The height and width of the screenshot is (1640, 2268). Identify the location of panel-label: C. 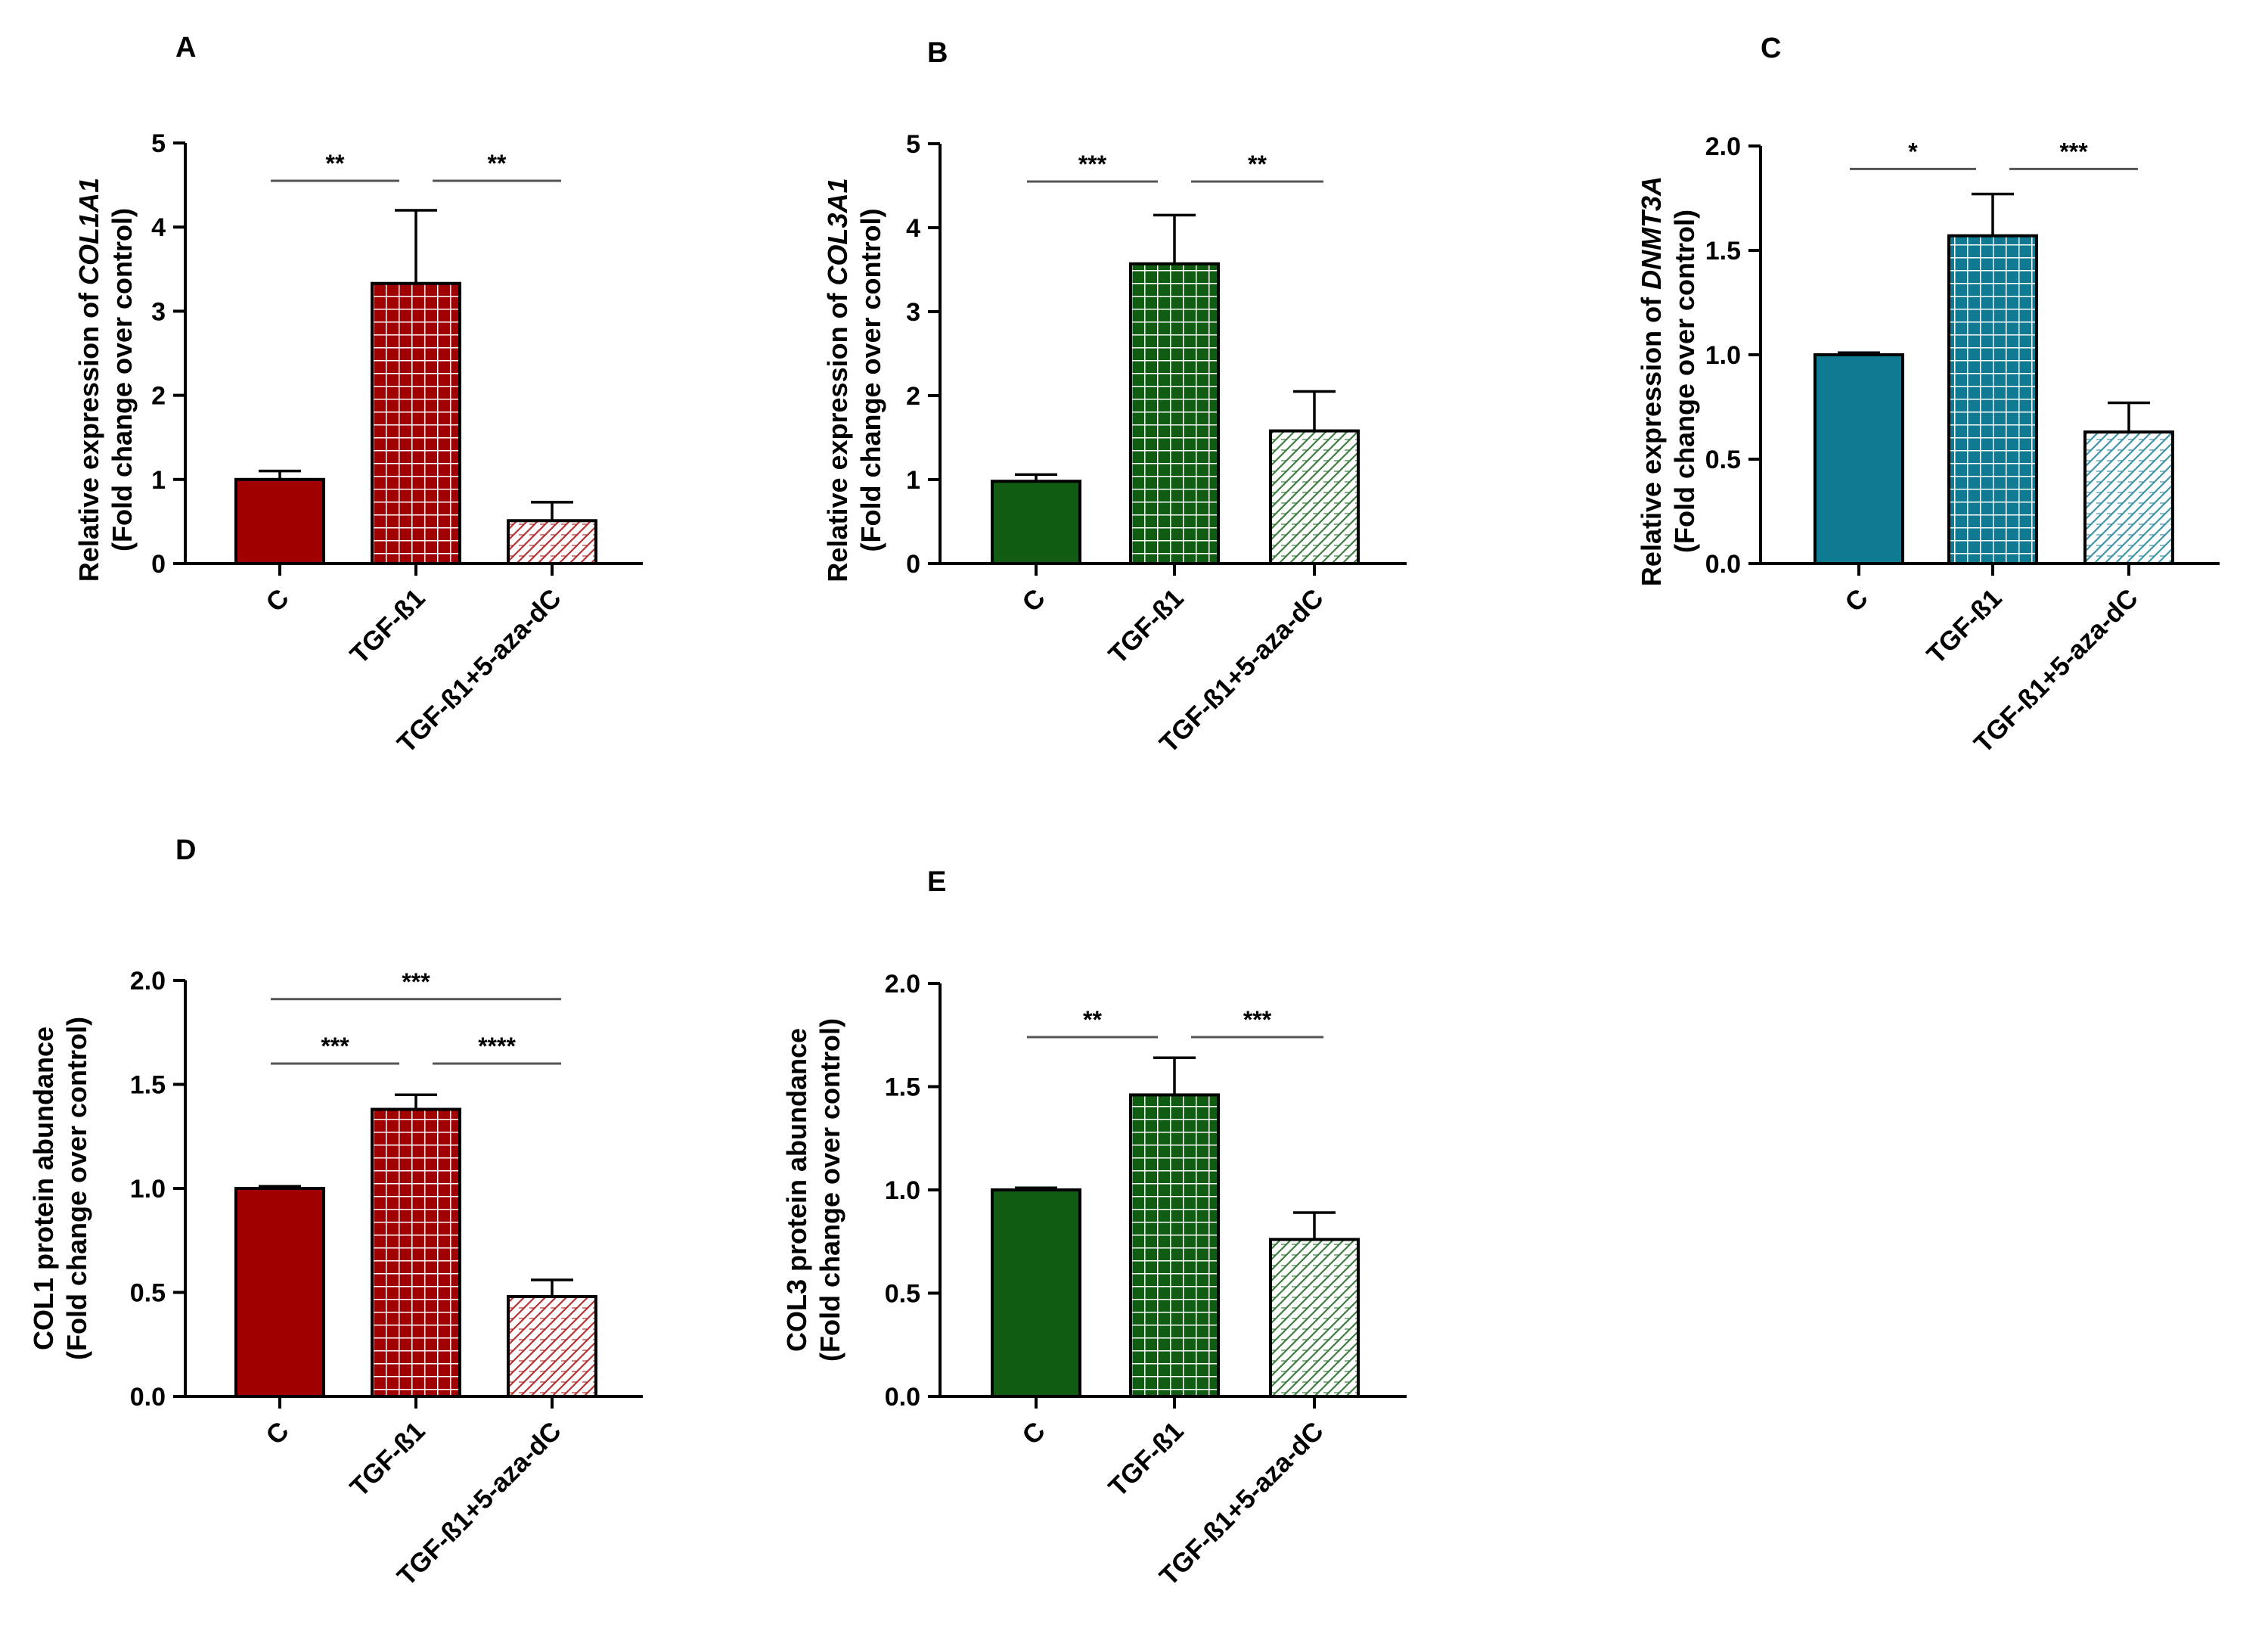
(1771, 49).